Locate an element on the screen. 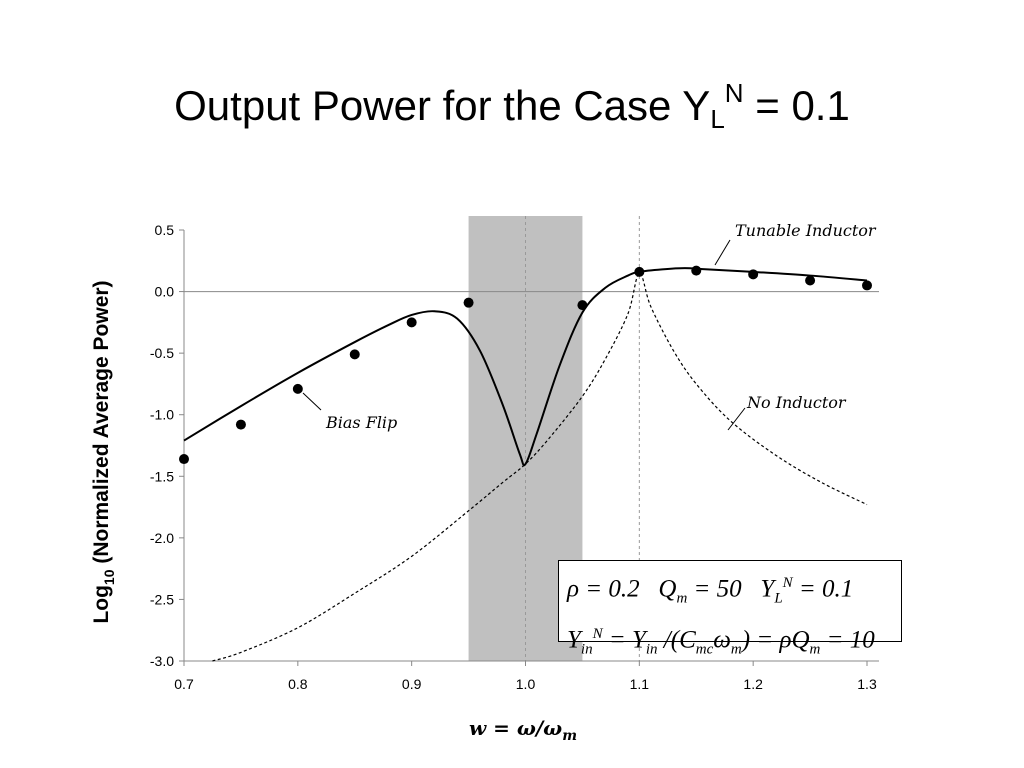 The height and width of the screenshot is (768, 1024). y-tick-label: -0.5 is located at coordinates (162, 353).